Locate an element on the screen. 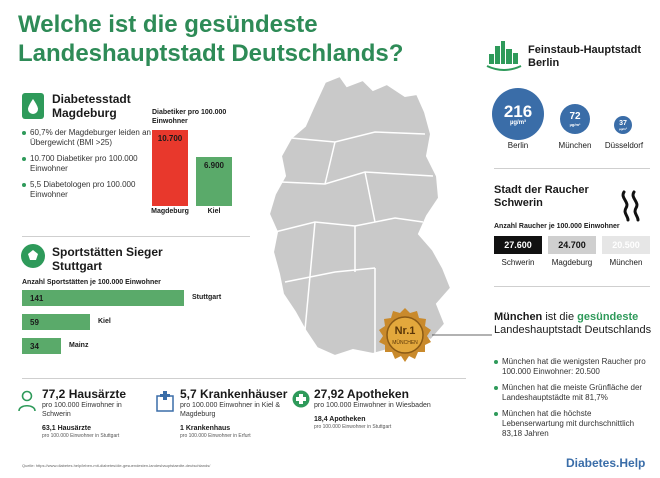  bubble-duesseldorf: 37 µg/m³ is located at coordinates (623, 125).